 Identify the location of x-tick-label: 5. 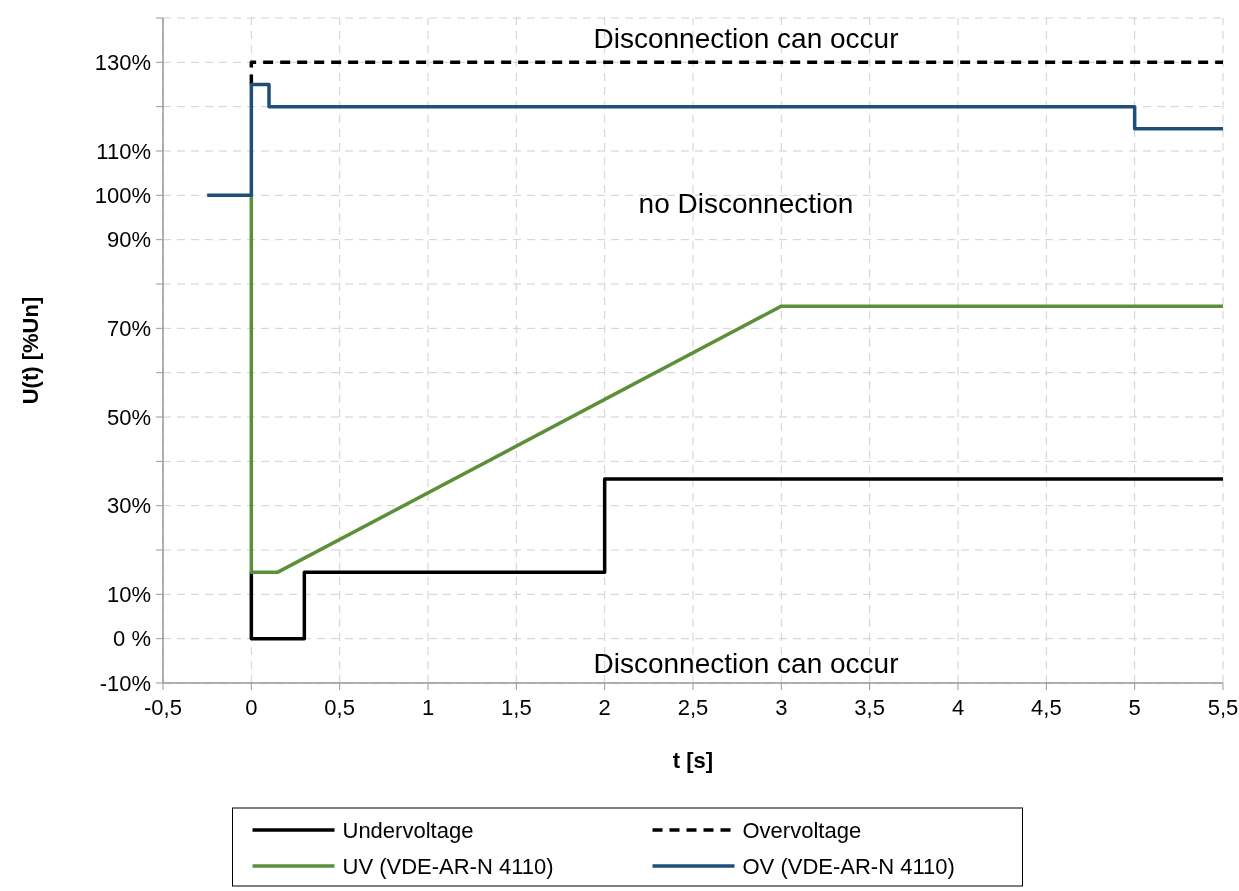
(1134, 707).